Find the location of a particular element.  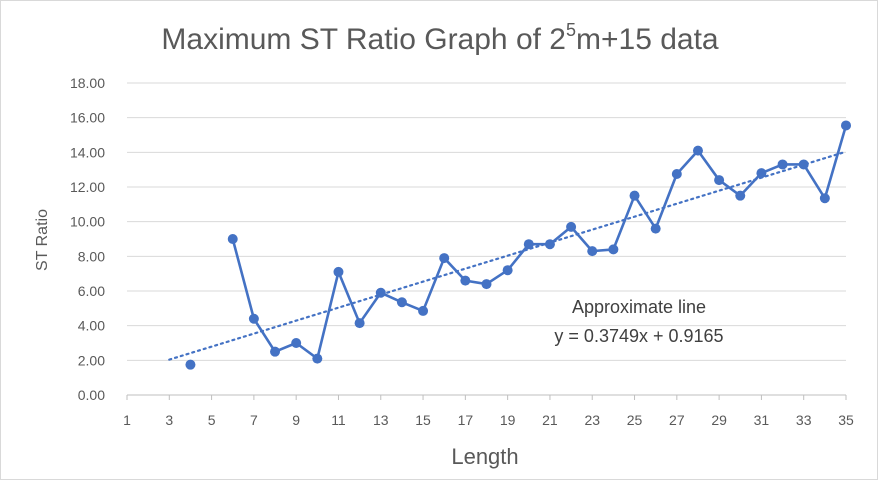

x-tick-label: 33 is located at coordinates (804, 420).